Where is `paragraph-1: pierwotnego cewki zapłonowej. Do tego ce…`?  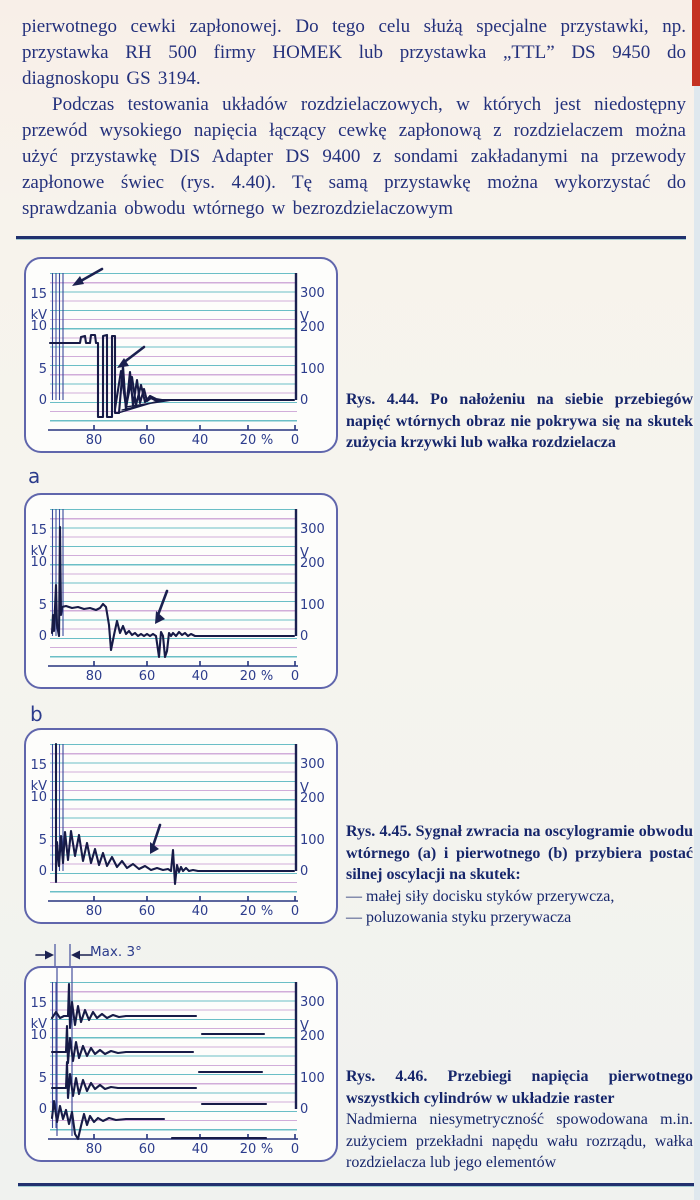 paragraph-1: pierwotnego cewki zapłonowej. Do tego ce… is located at coordinates (354, 52).